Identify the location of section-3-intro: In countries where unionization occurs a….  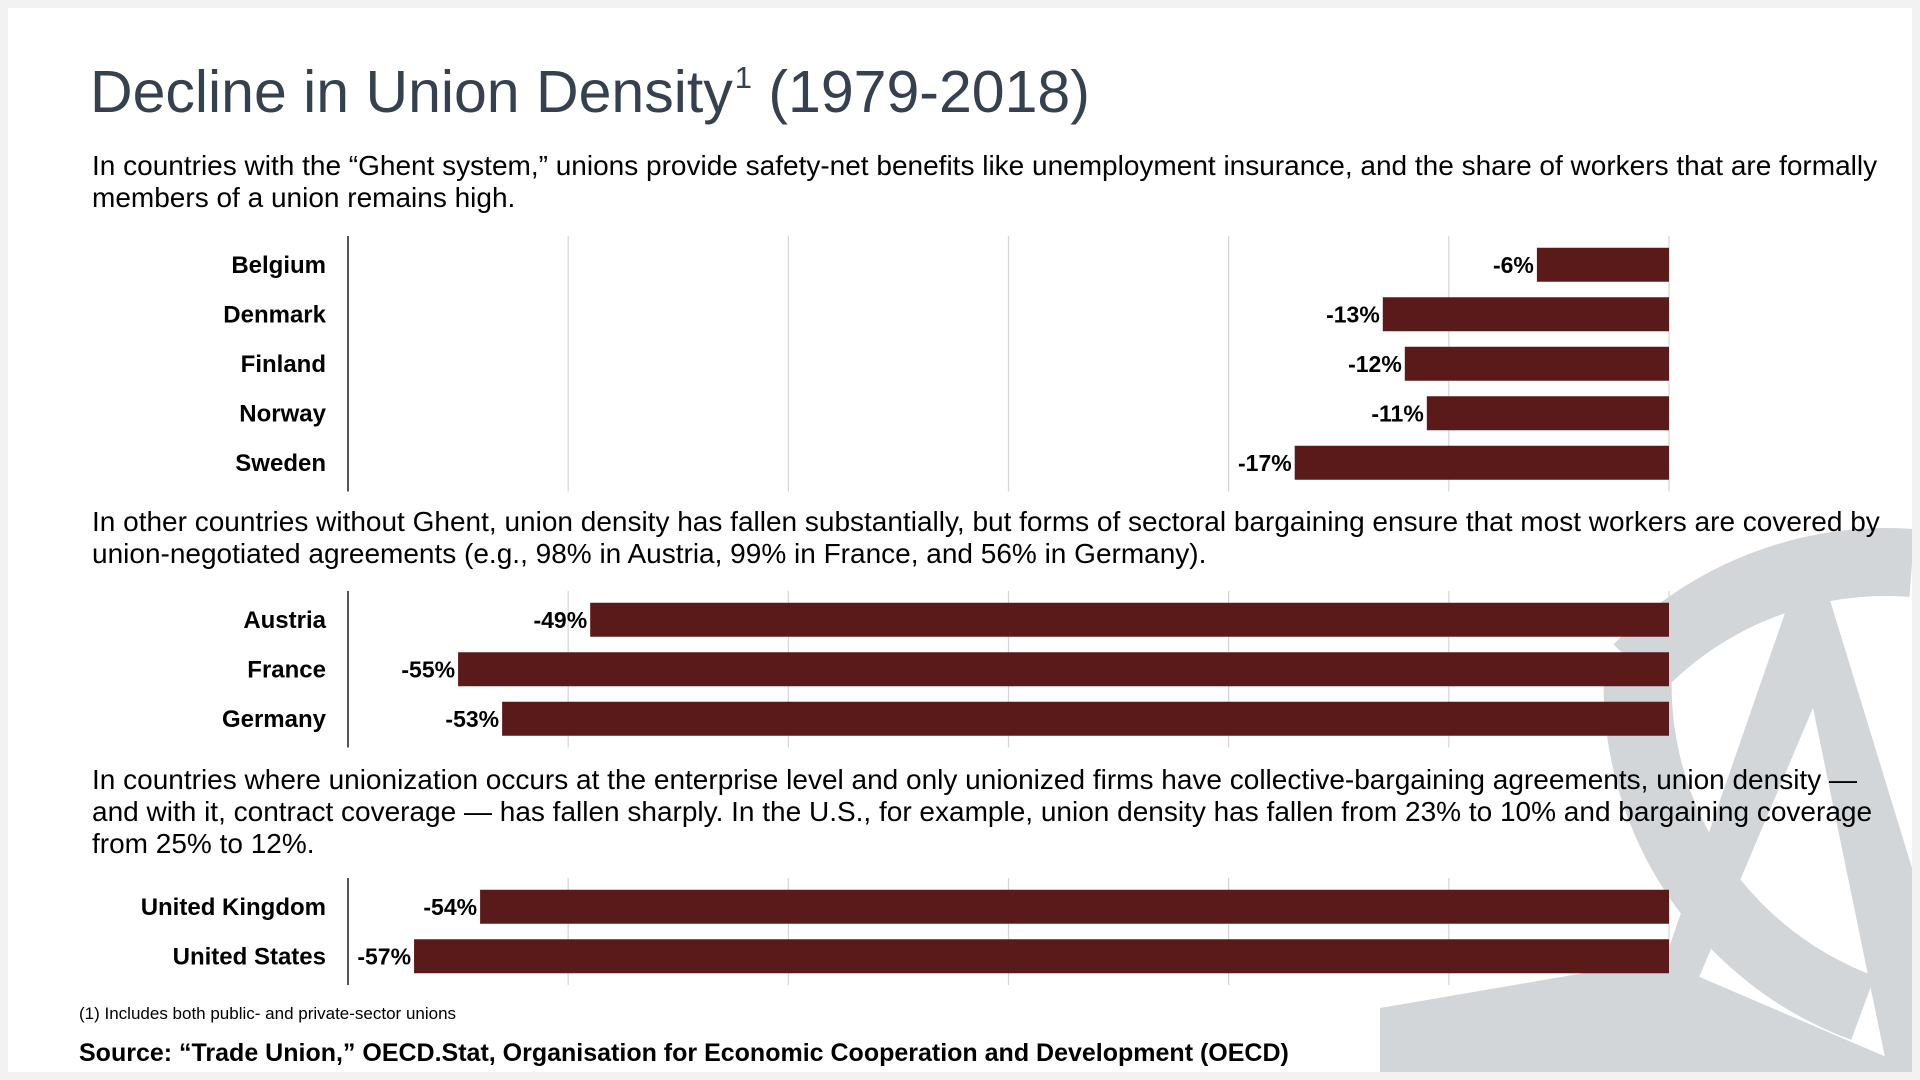
(982, 811).